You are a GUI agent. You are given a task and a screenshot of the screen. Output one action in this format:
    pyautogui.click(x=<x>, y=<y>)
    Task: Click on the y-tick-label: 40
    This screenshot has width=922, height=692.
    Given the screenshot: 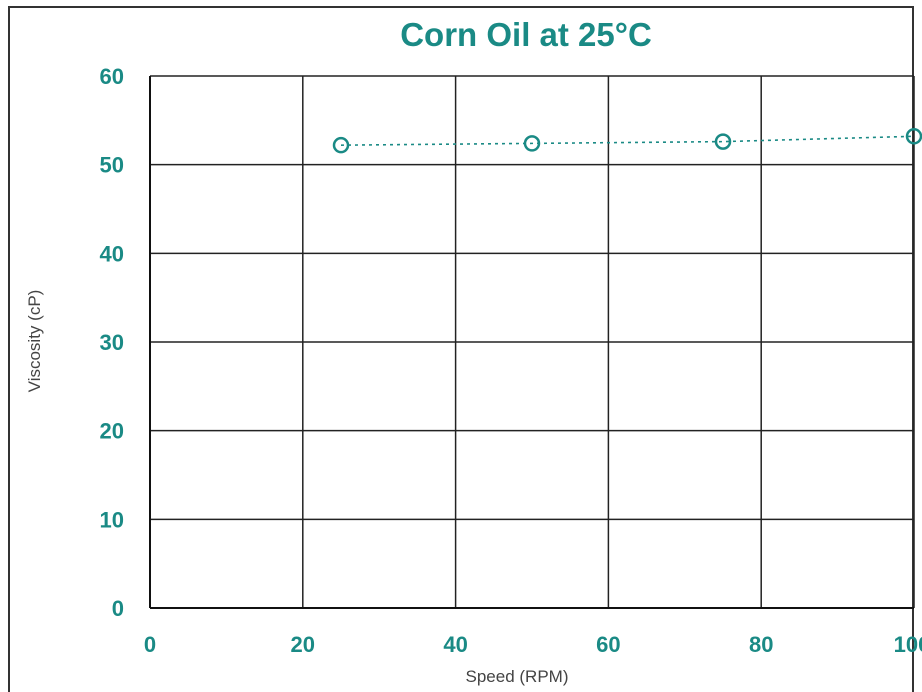 What is the action you would take?
    pyautogui.click(x=112, y=253)
    